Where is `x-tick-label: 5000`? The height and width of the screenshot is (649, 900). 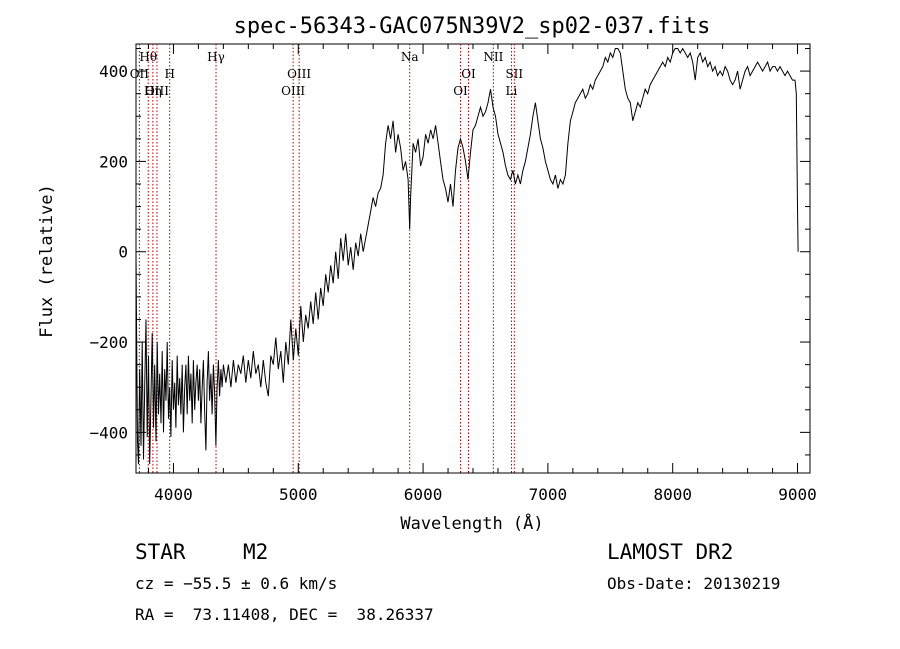
x-tick-label: 5000 is located at coordinates (298, 494).